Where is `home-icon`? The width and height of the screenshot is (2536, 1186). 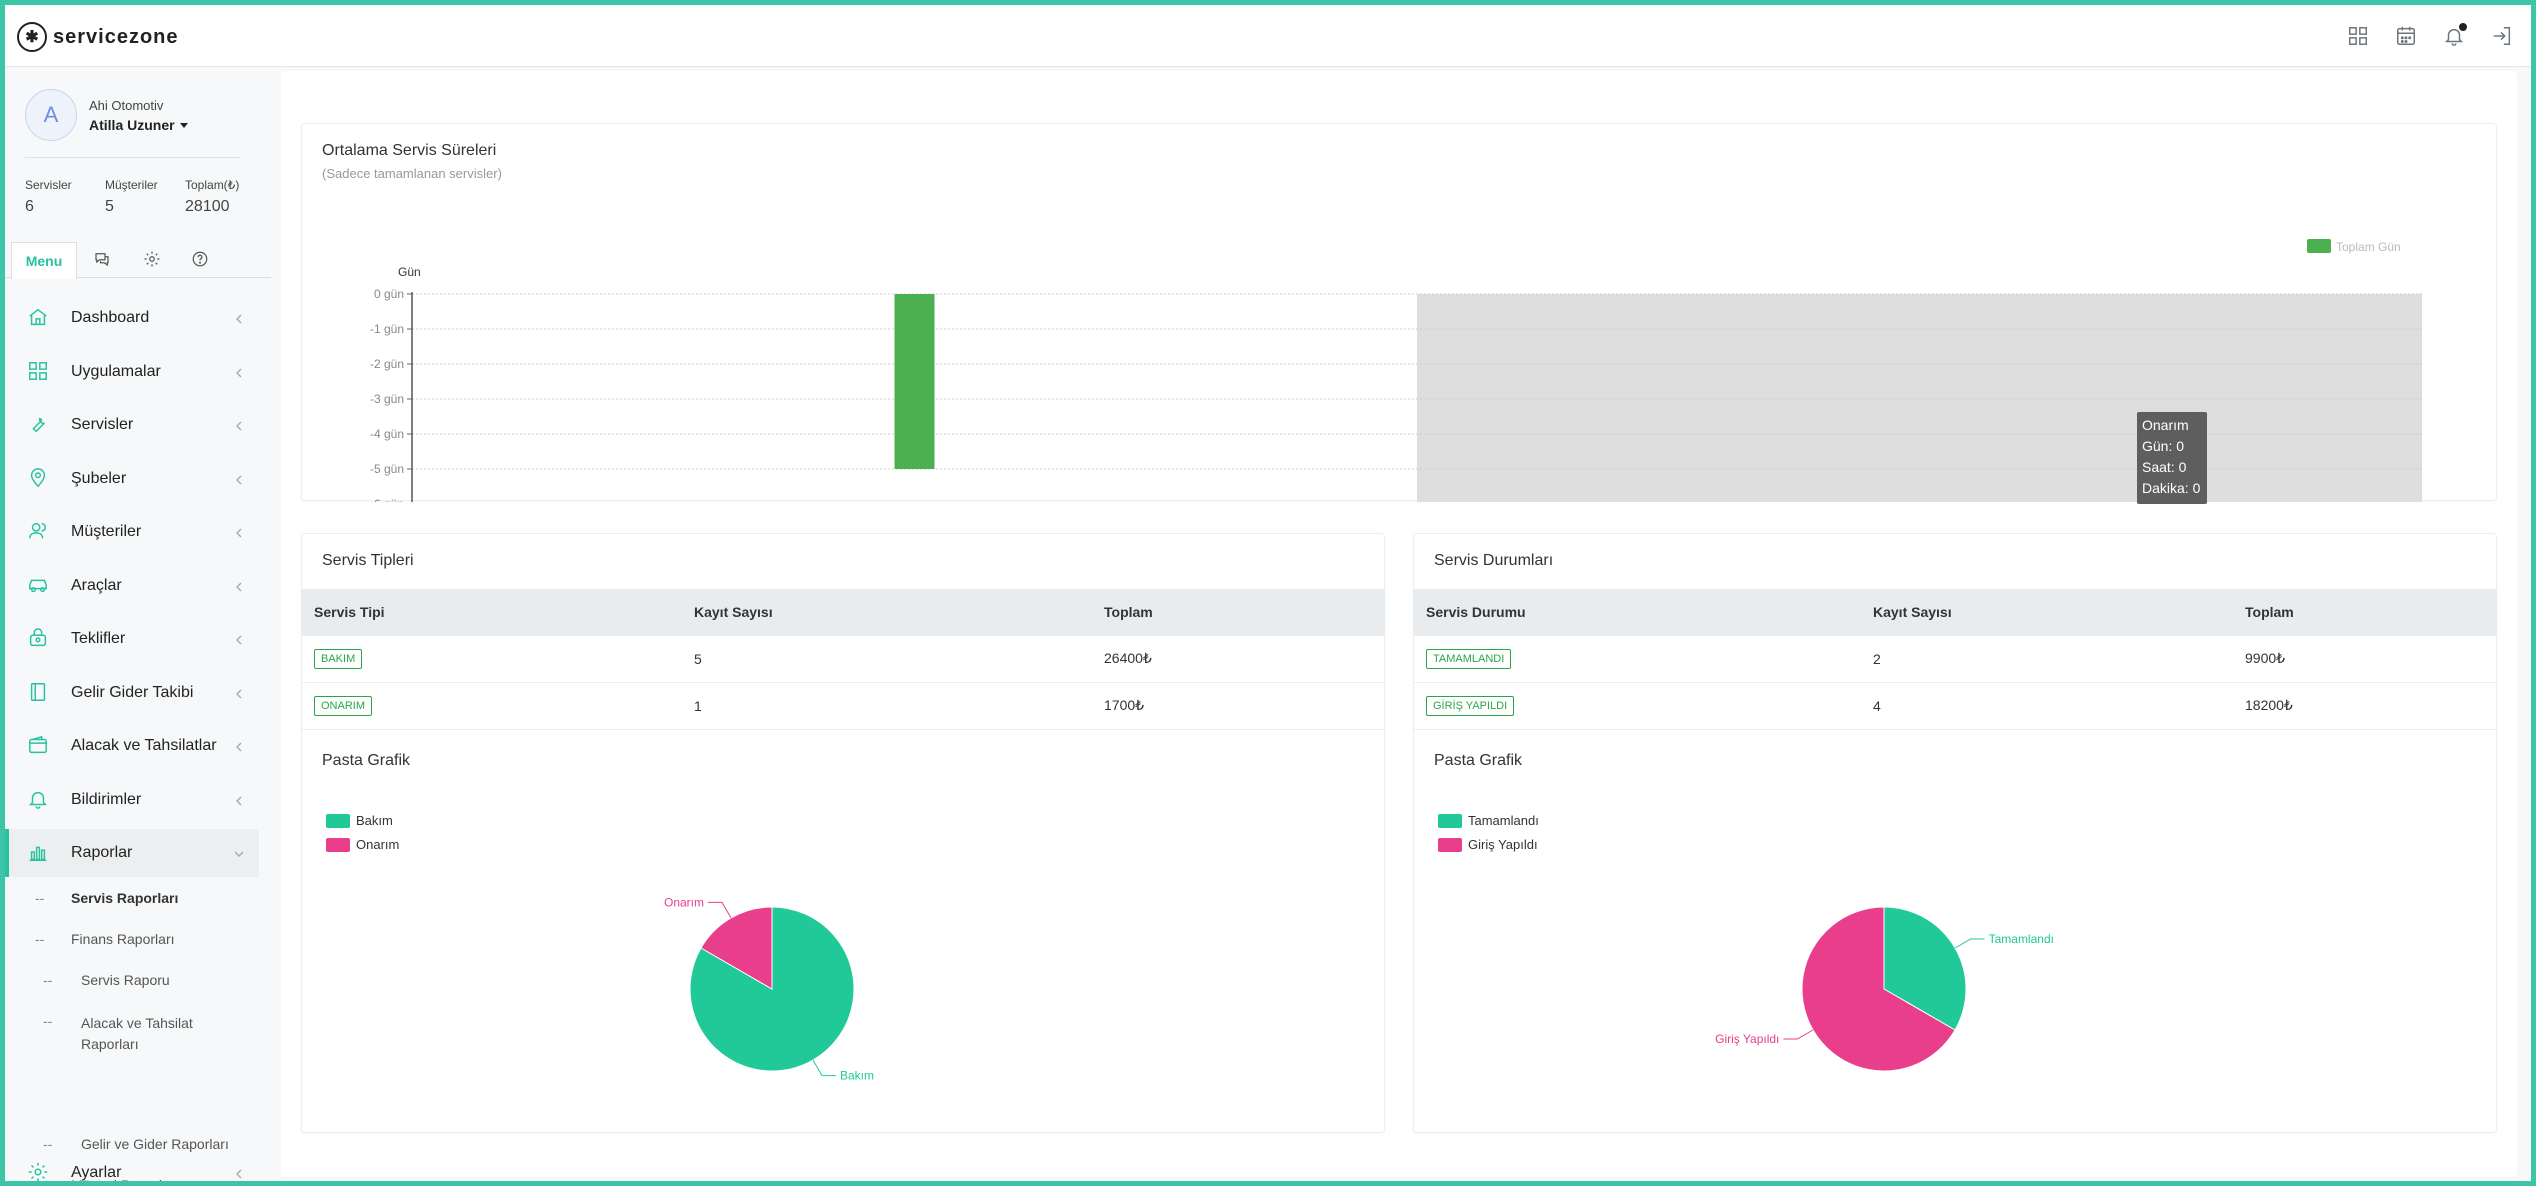 home-icon is located at coordinates (39, 318).